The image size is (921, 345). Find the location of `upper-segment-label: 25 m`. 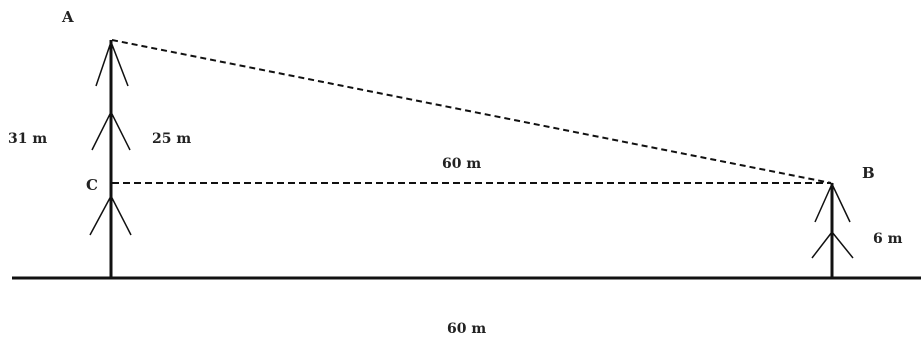

upper-segment-label: 25 m is located at coordinates (171, 139).